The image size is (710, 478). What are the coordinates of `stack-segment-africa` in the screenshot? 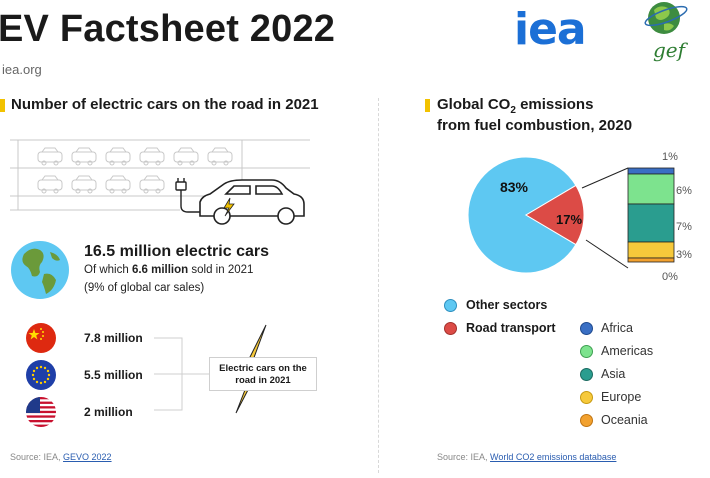 It's located at (651, 171).